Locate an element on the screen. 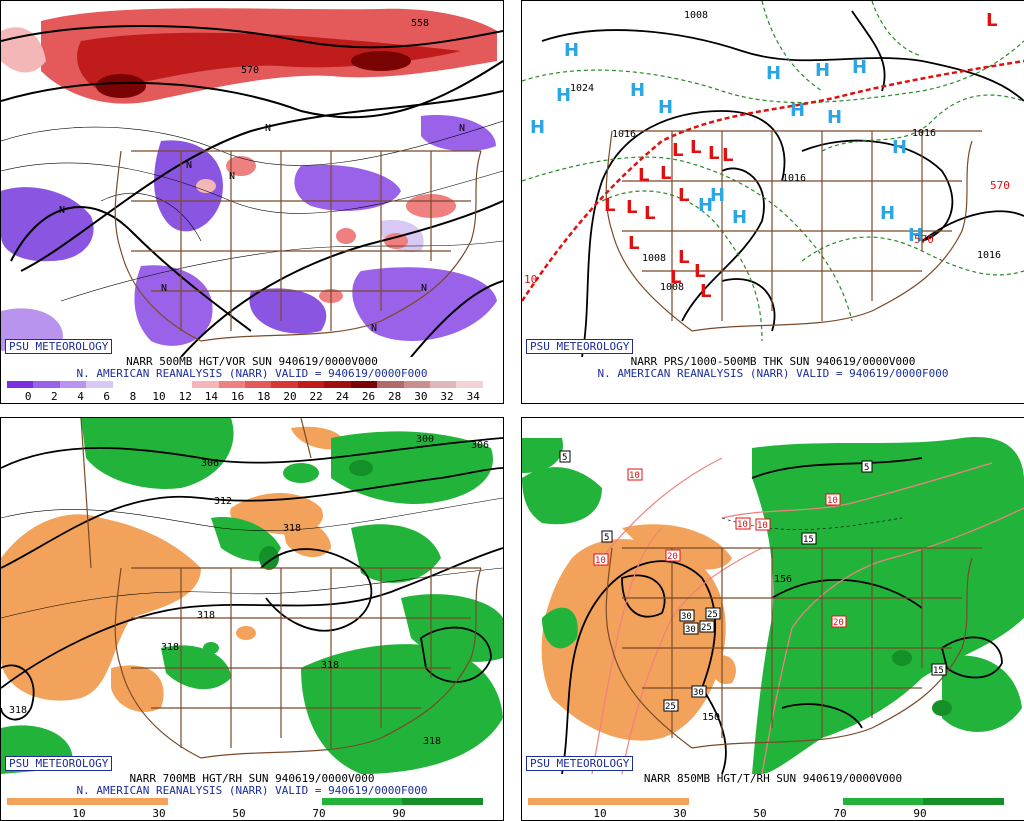 This screenshot has width=1024, height=821. thickness-label: 10 is located at coordinates (530, 279).